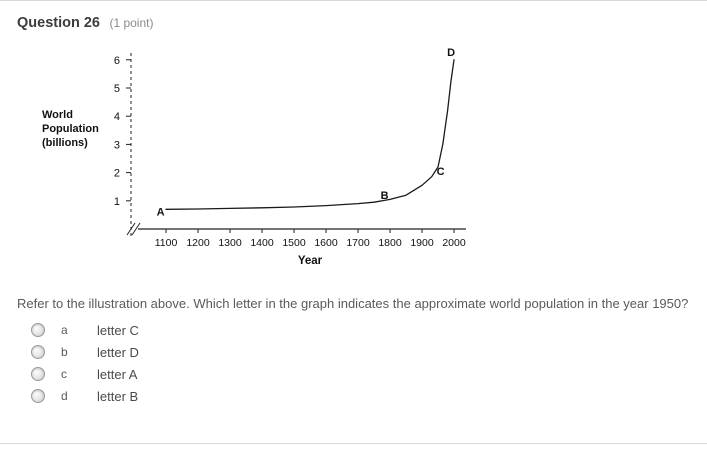 The width and height of the screenshot is (707, 453). What do you see at coordinates (64, 330) in the screenshot?
I see `option-key: a` at bounding box center [64, 330].